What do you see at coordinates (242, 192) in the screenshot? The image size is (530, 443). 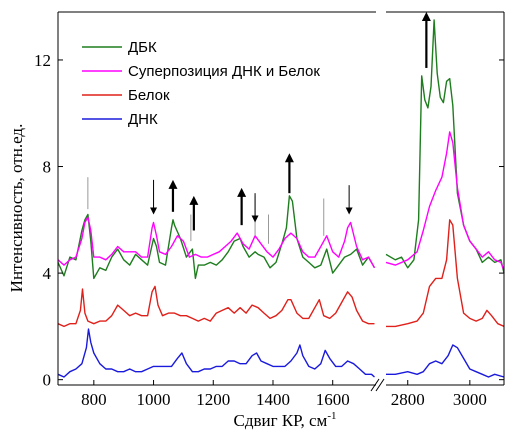 I see `arrow-6-head` at bounding box center [242, 192].